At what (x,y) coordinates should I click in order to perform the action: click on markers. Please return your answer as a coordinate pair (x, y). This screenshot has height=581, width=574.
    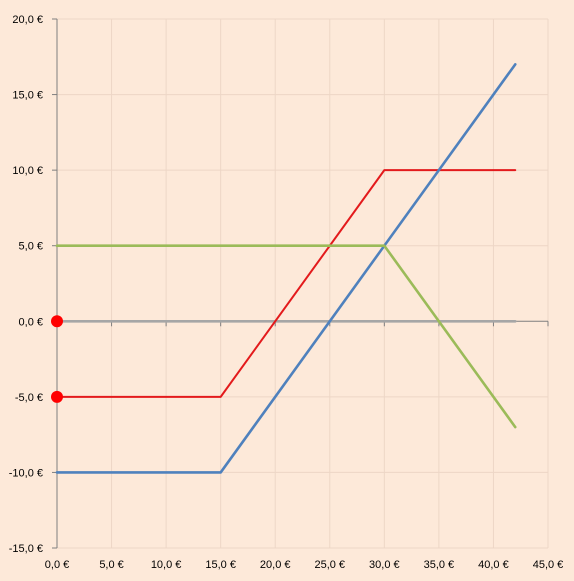
    Looking at the image, I should click on (57, 359).